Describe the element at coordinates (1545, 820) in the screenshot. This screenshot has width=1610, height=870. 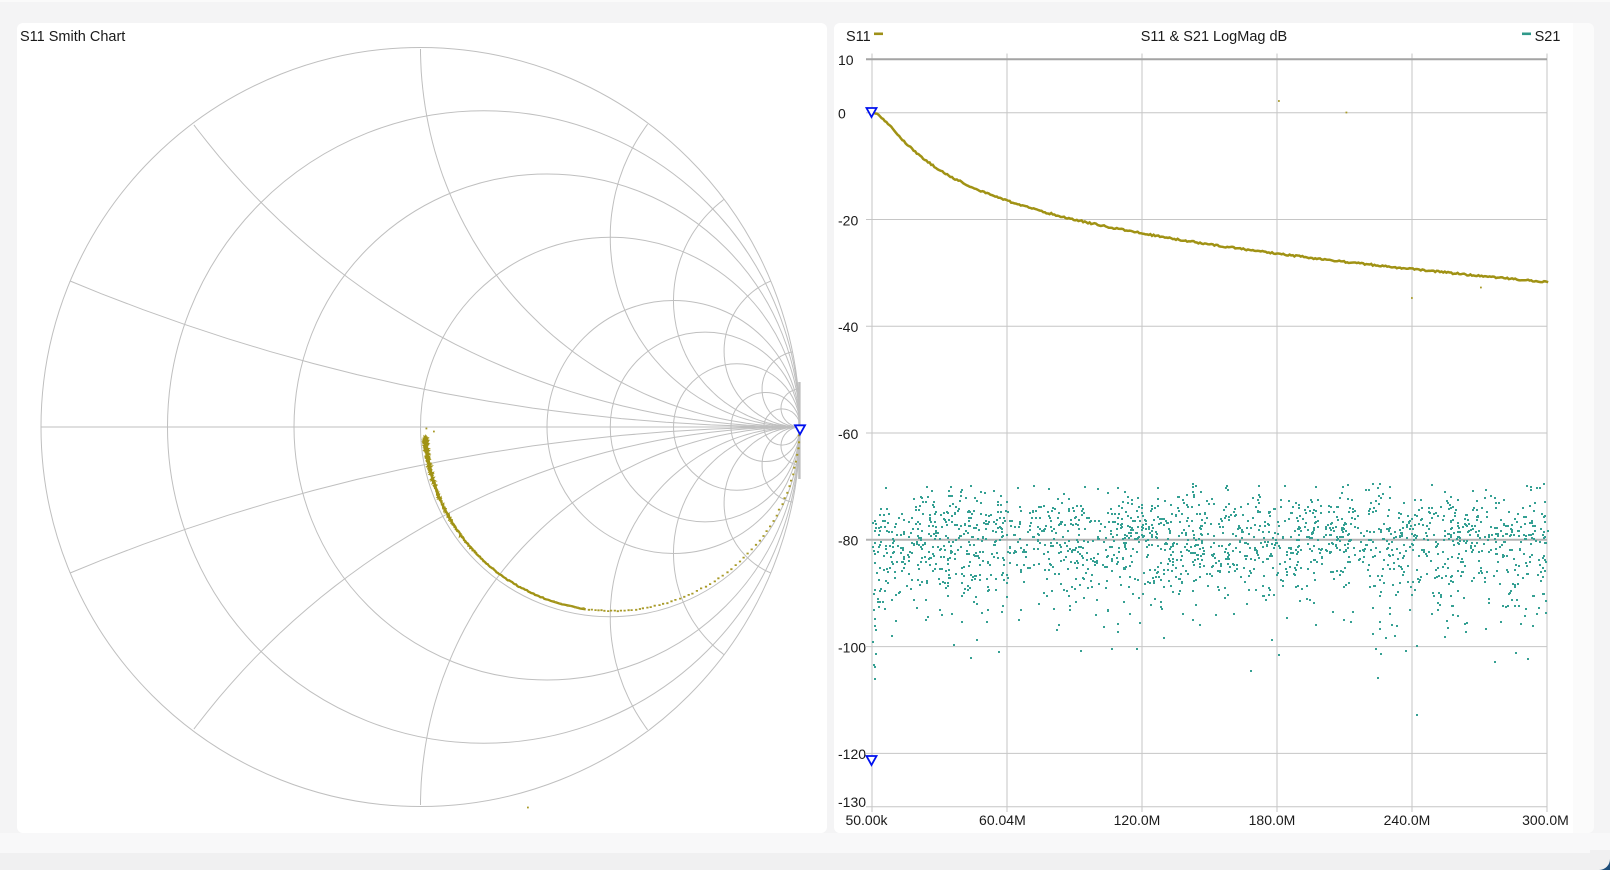
I see `svg-text: 300.0M` at that location.